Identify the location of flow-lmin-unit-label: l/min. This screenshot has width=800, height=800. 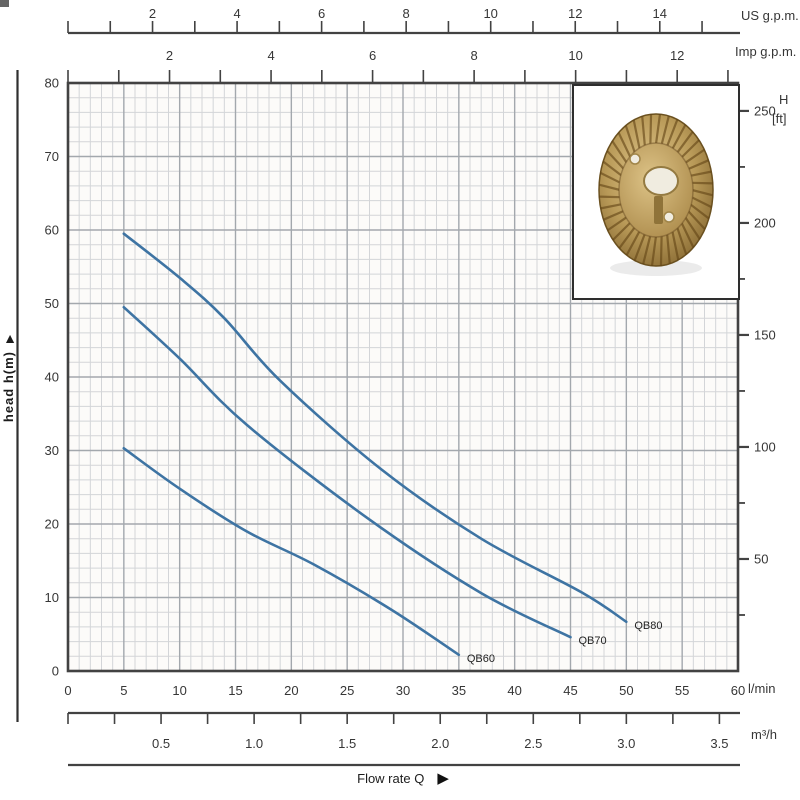
(762, 688).